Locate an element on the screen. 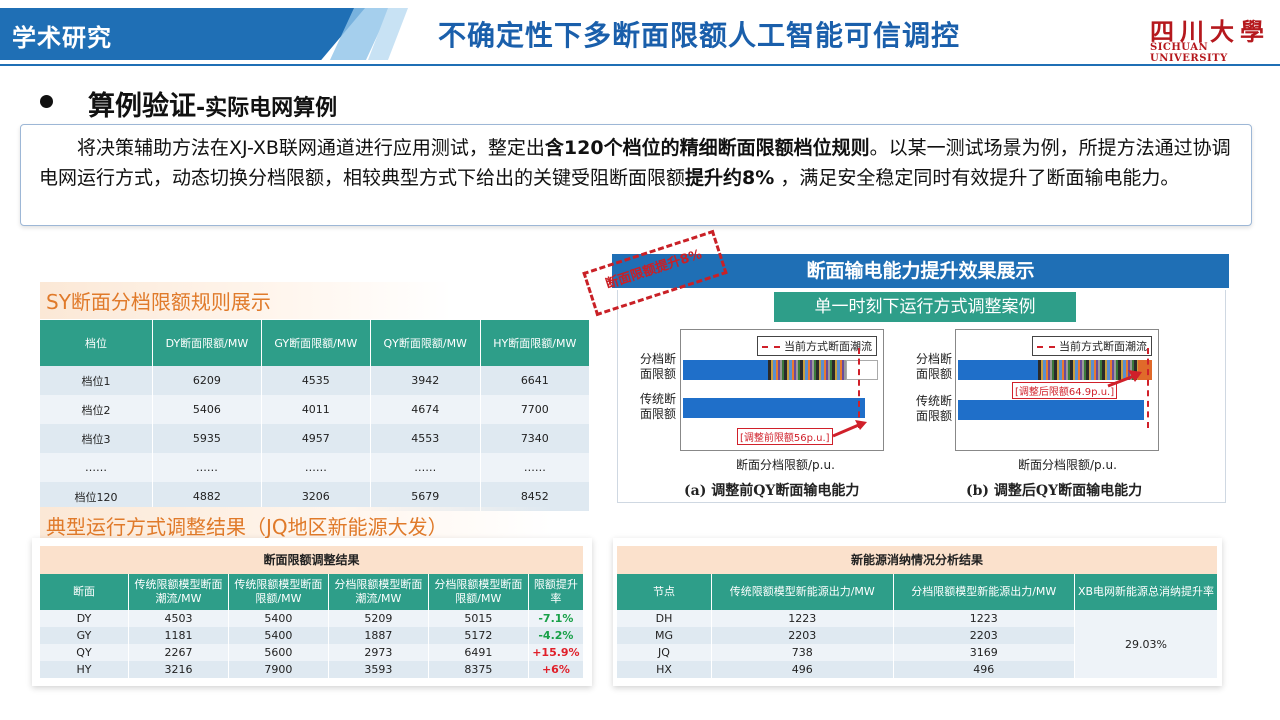 This screenshot has width=1280, height=720. rate-cell: -7.1% is located at coordinates (556, 618).